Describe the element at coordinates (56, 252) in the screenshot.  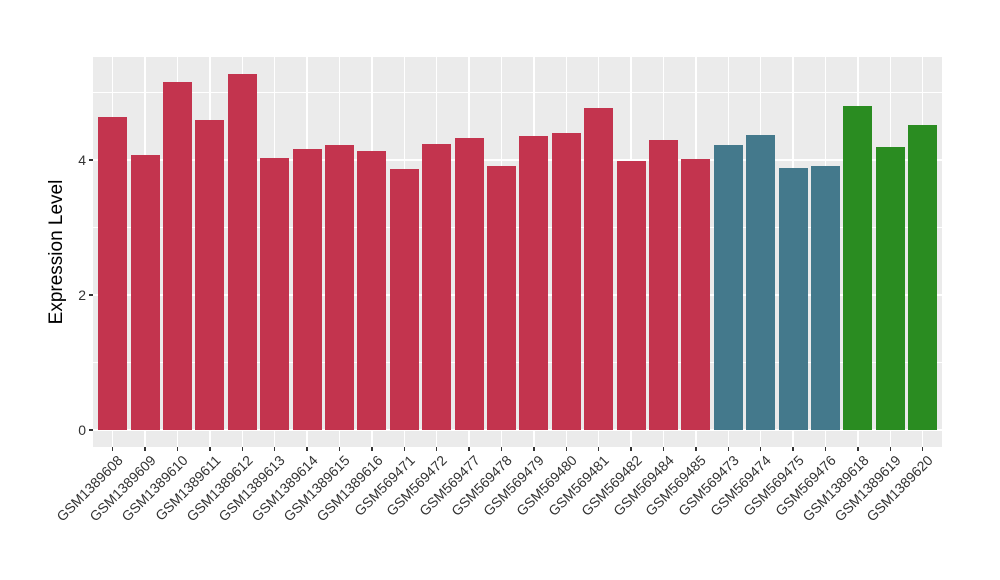
I see `y-axis-title: Expression Level` at that location.